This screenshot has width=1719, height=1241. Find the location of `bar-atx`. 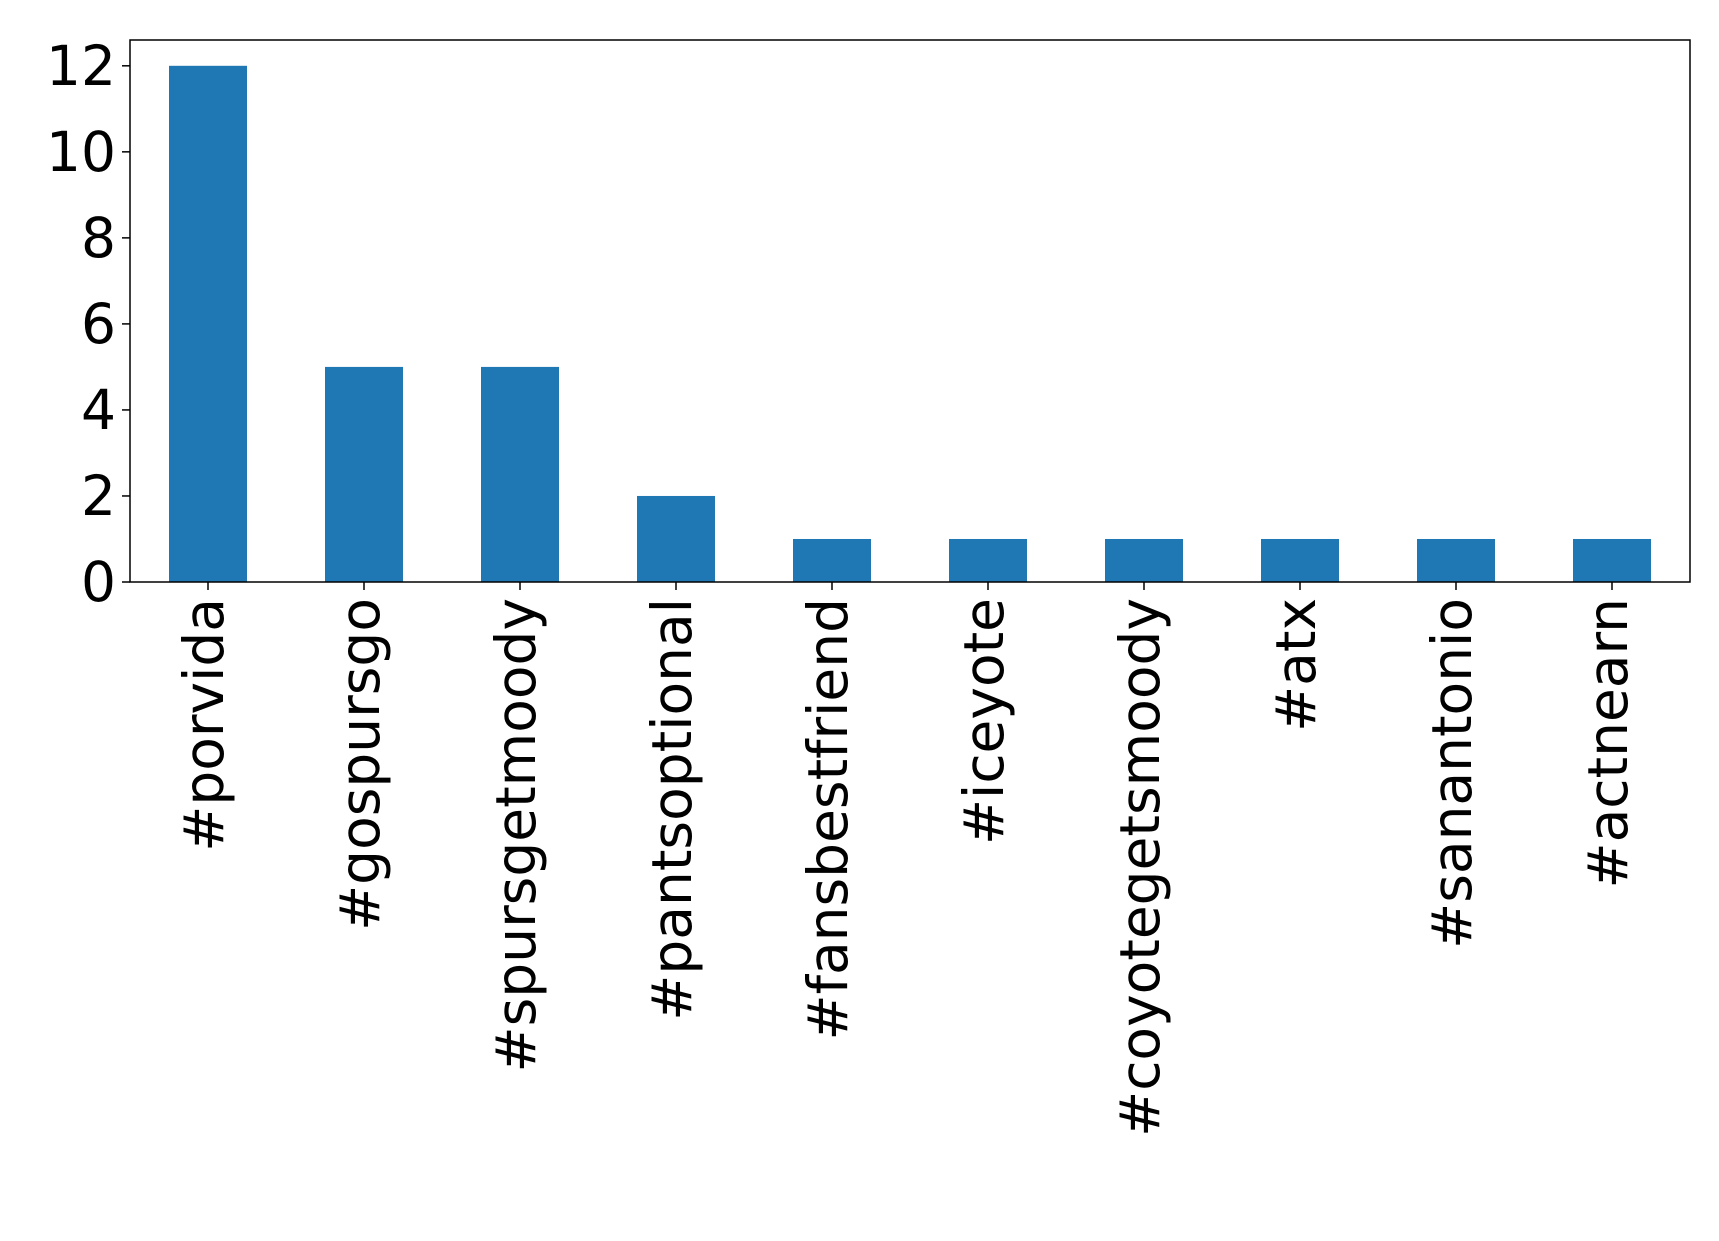

bar-atx is located at coordinates (1300, 560).